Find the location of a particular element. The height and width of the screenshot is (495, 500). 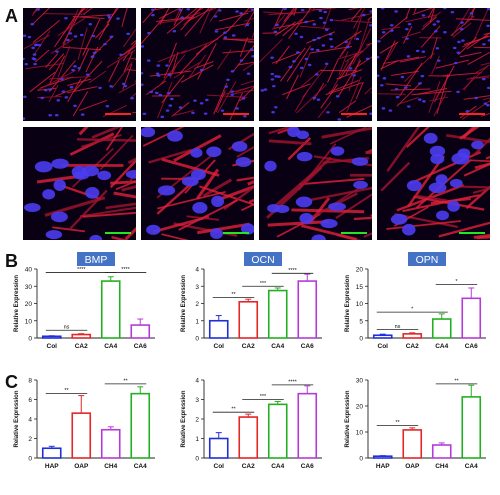

panel-label-c: C is located at coordinates (11, 382).